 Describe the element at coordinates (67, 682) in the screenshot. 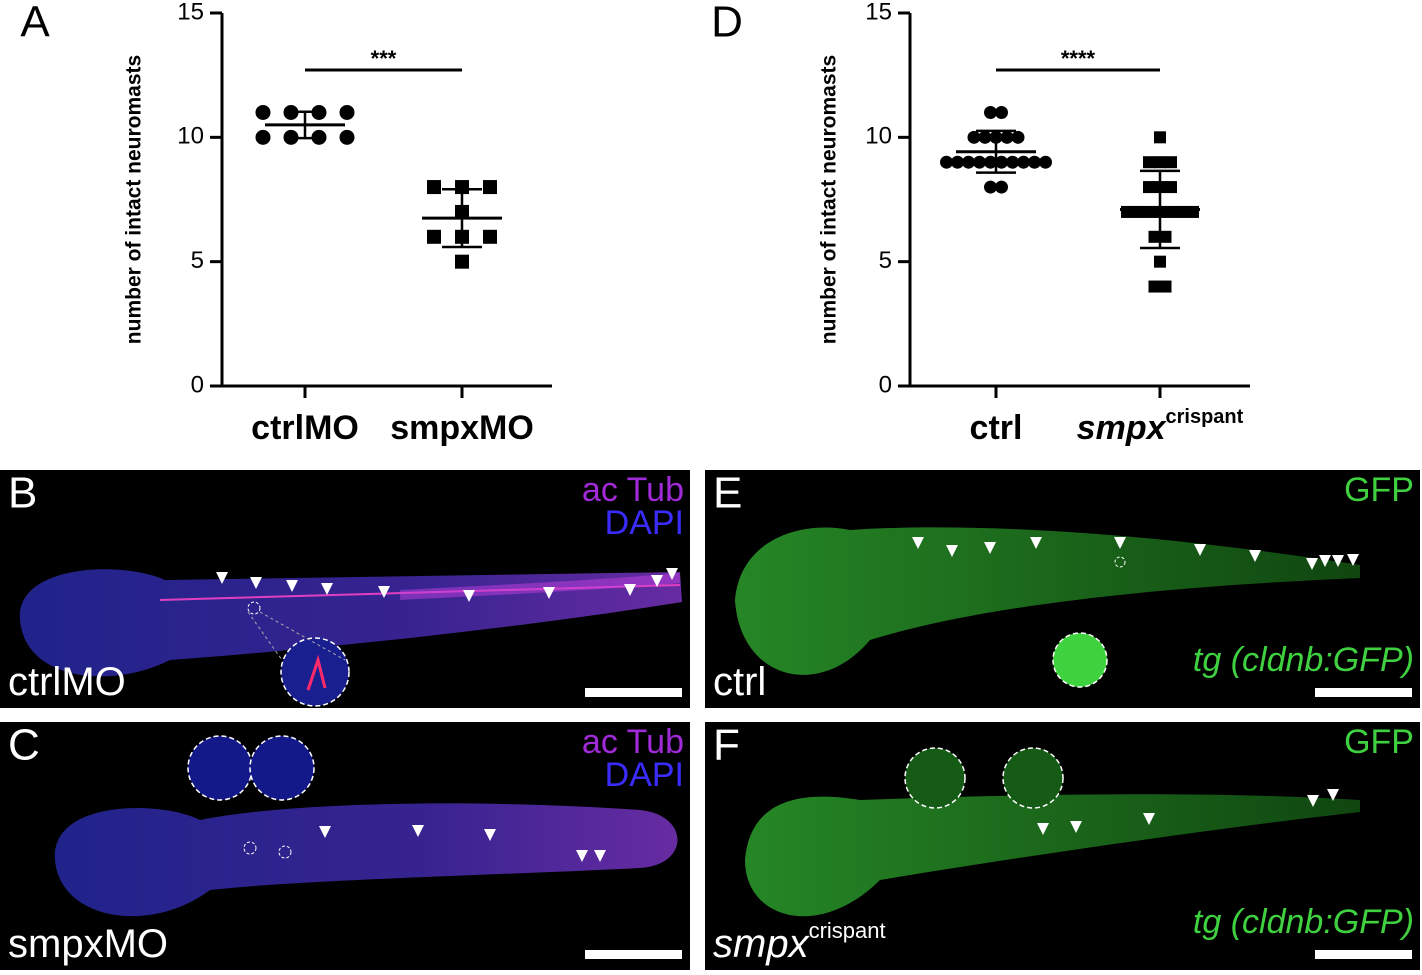

I see `condition-name: ctrlMO` at that location.